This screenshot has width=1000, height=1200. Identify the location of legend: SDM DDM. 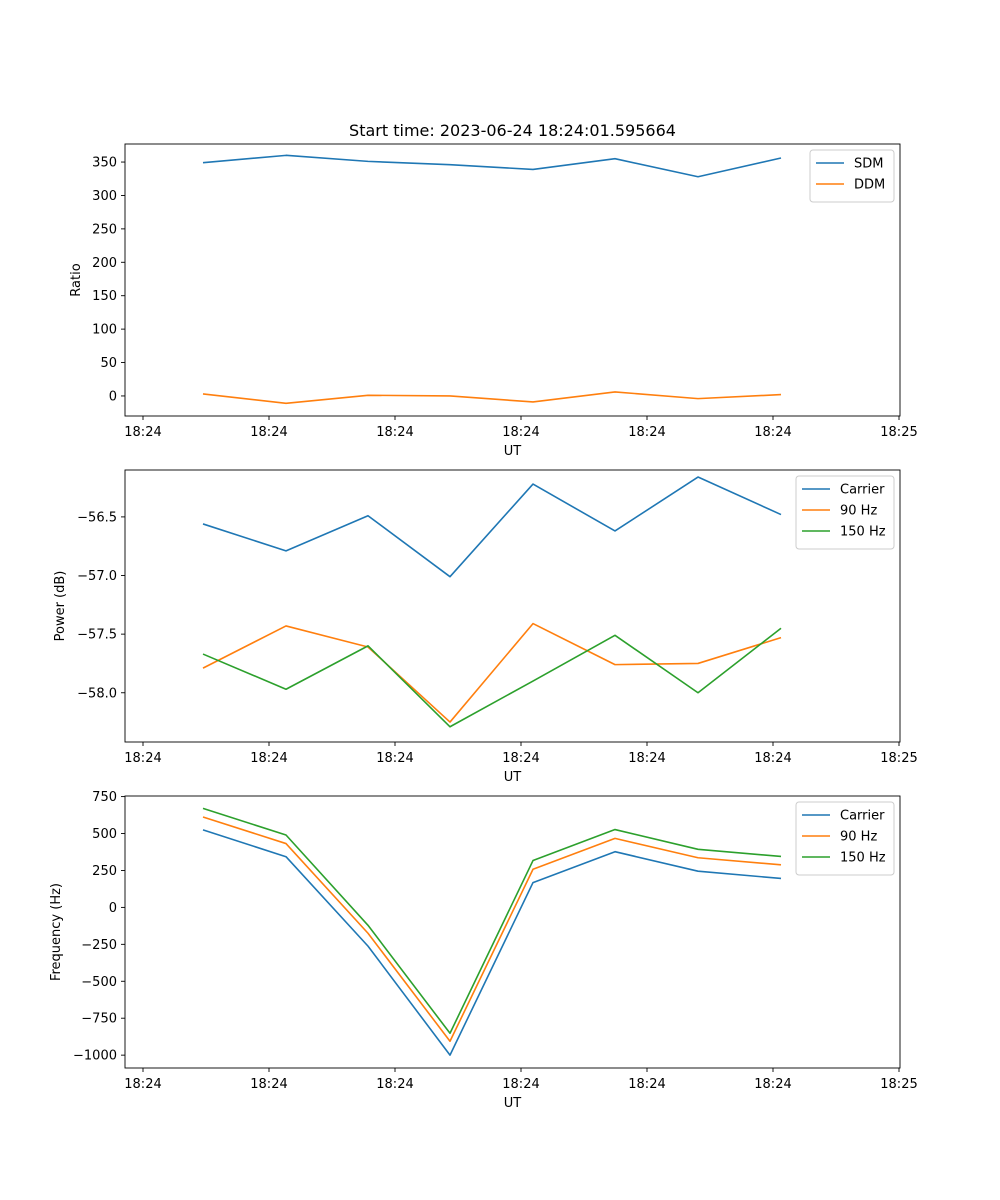
(852, 176).